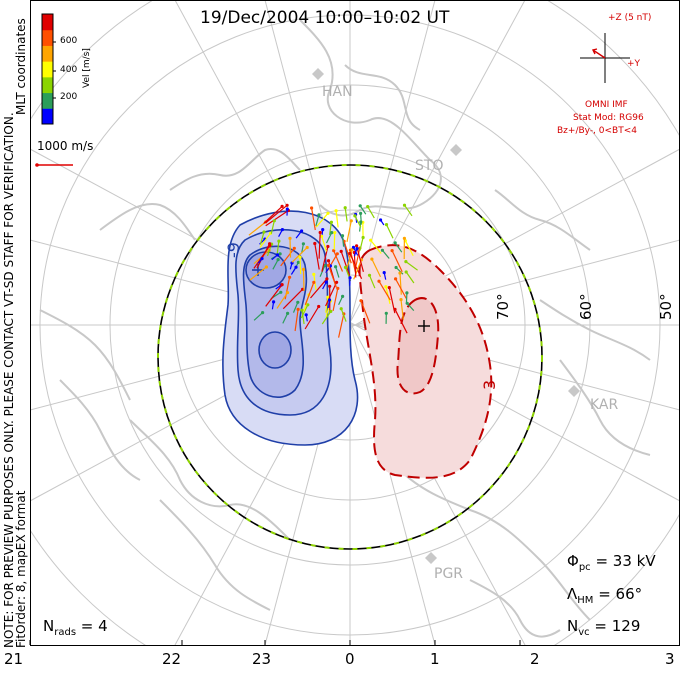  Describe the element at coordinates (14, 659) in the screenshot. I see `mlt-tick-21: 21` at that location.